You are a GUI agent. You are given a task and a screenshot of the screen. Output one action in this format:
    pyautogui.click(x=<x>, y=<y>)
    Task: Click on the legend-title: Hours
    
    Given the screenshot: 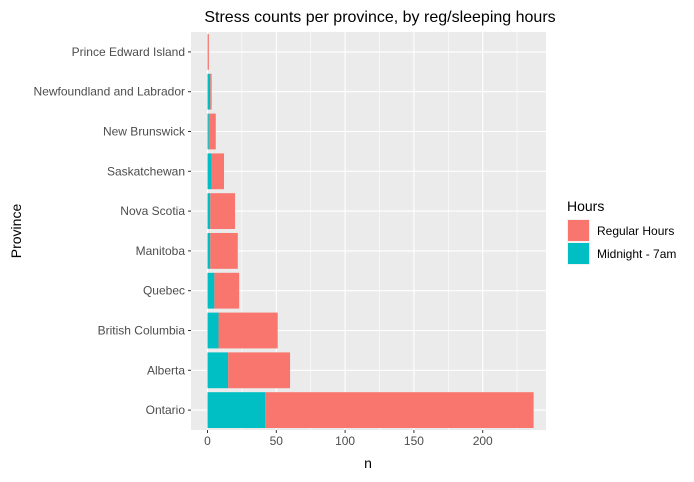 What is the action you would take?
    pyautogui.click(x=585, y=206)
    